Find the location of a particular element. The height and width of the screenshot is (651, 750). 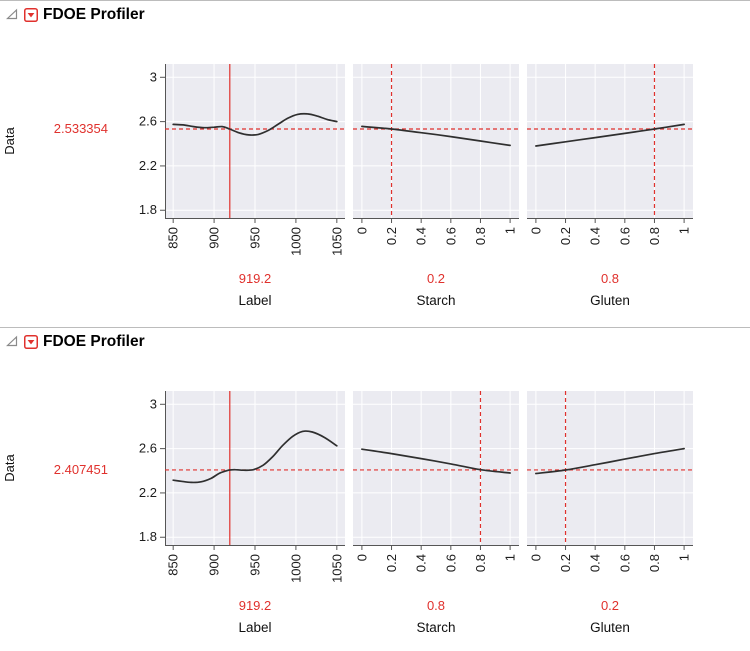

predicted-value: 2.533354 is located at coordinates (81, 128).